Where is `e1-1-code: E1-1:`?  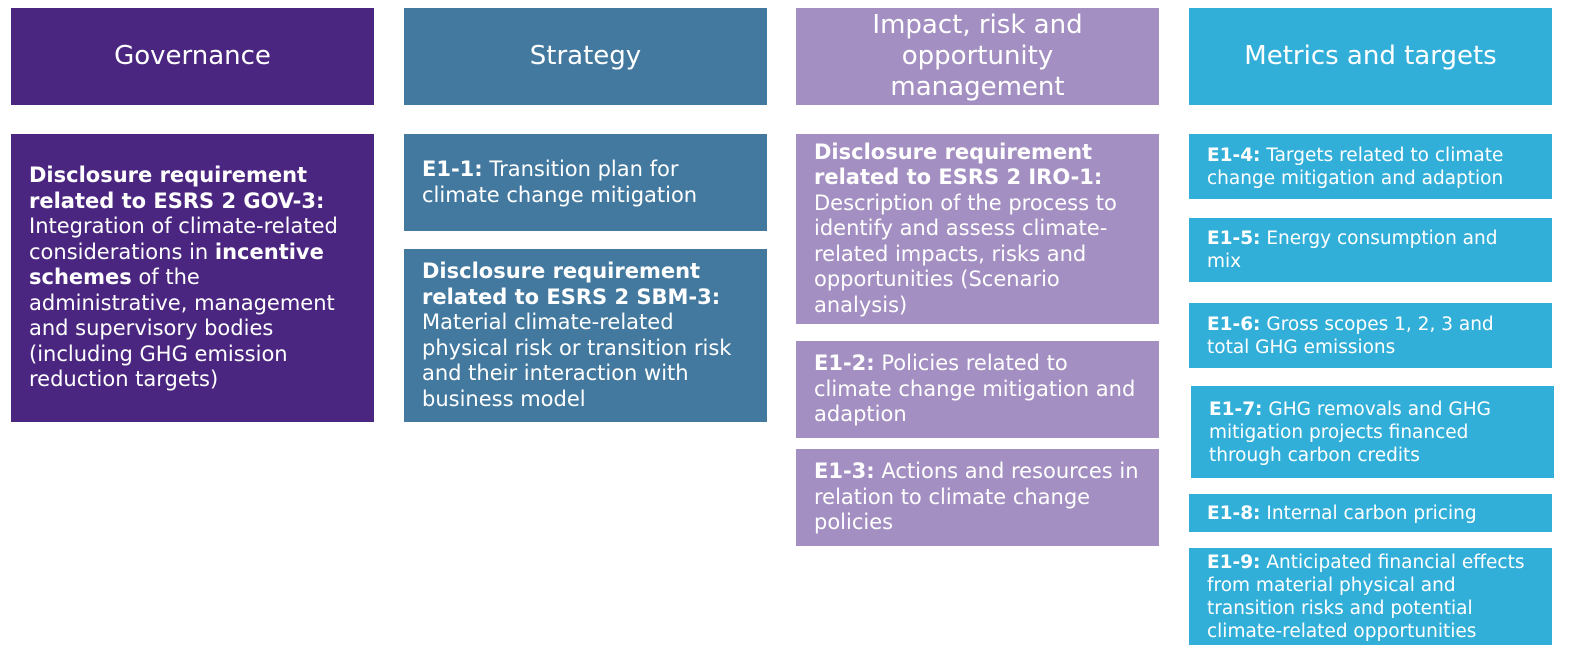 e1-1-code: E1-1: is located at coordinates (452, 169).